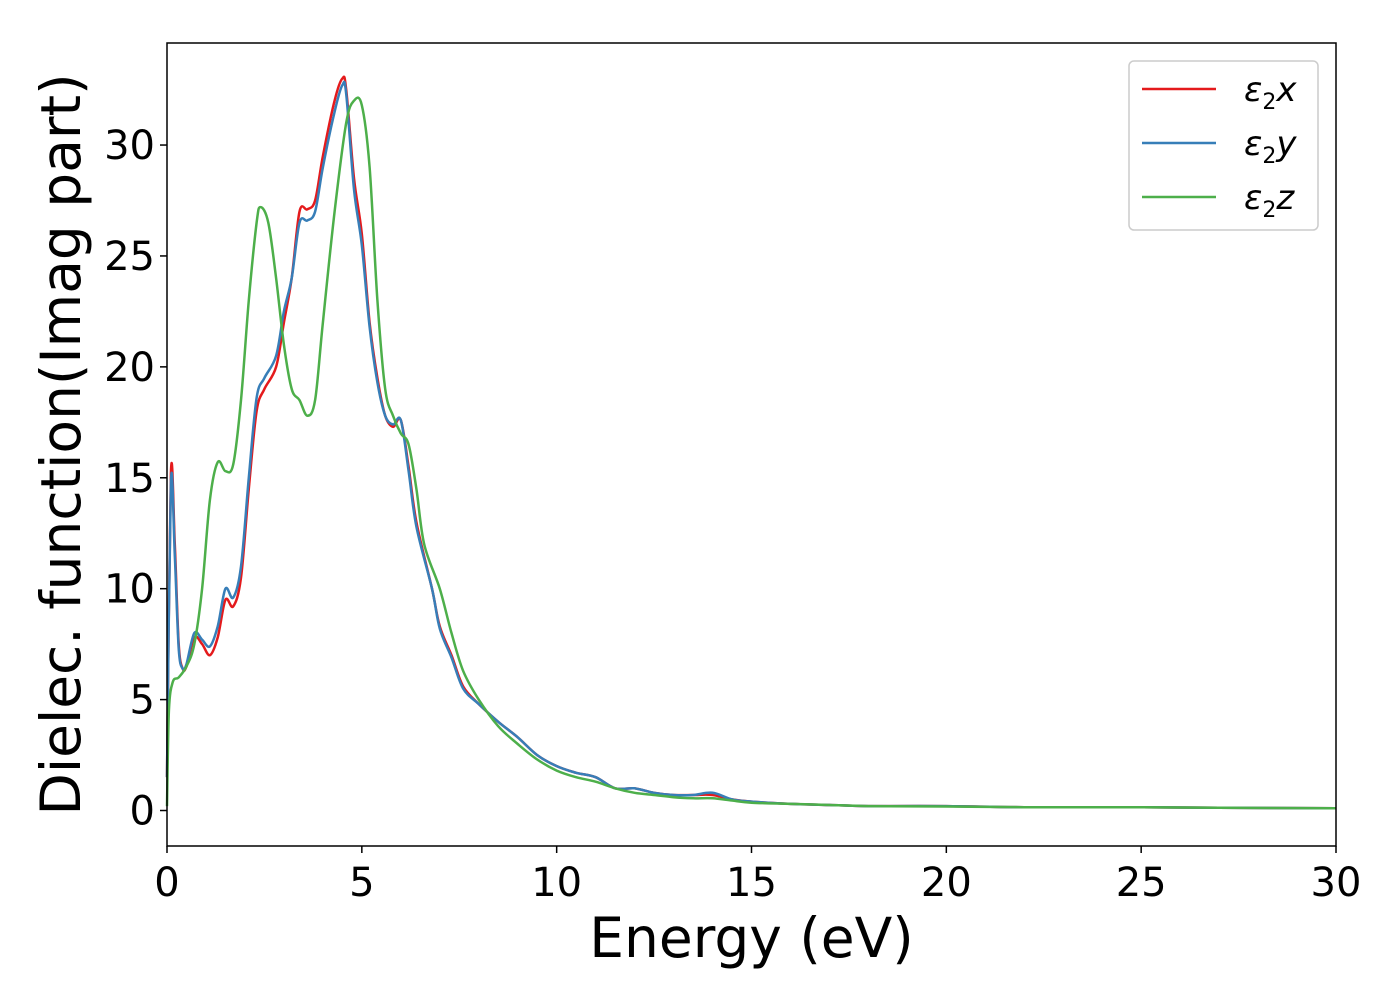  I want to click on legend-box, so click(1223, 145).